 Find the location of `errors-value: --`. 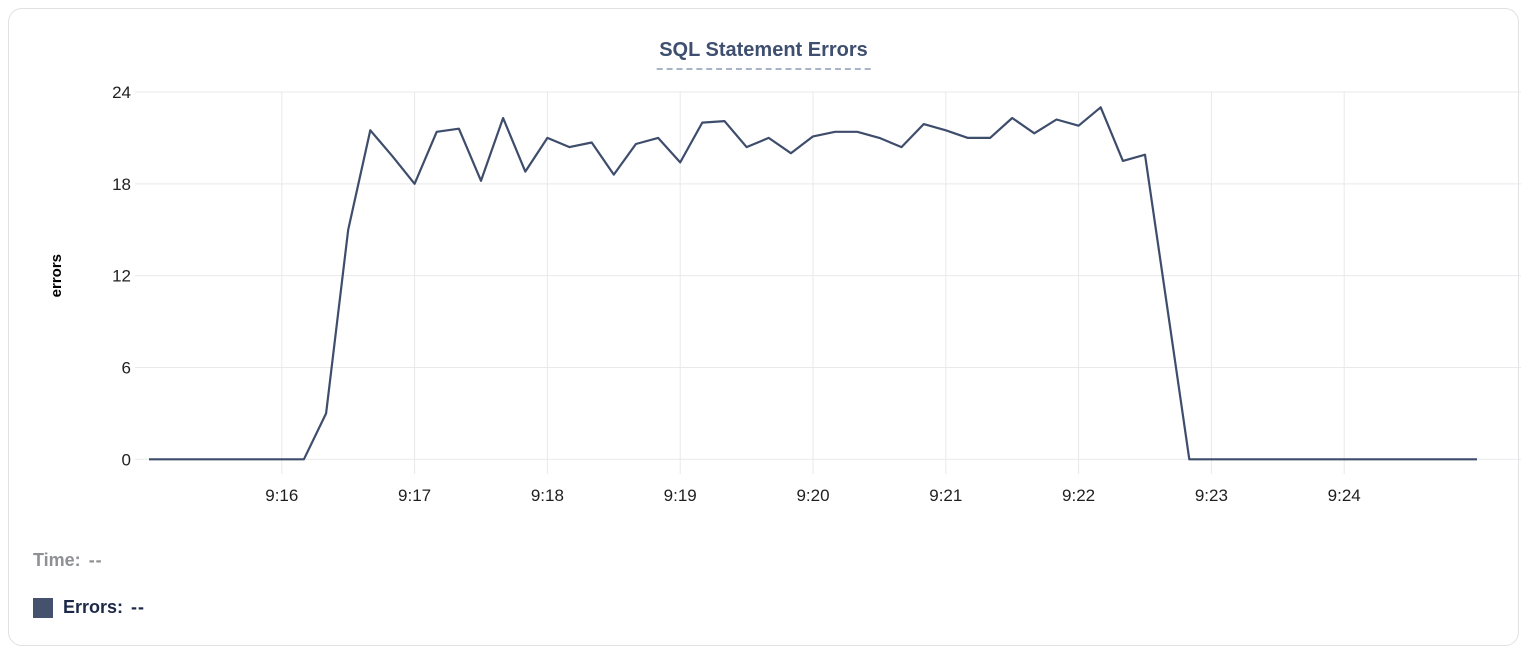

errors-value: -- is located at coordinates (138, 607).